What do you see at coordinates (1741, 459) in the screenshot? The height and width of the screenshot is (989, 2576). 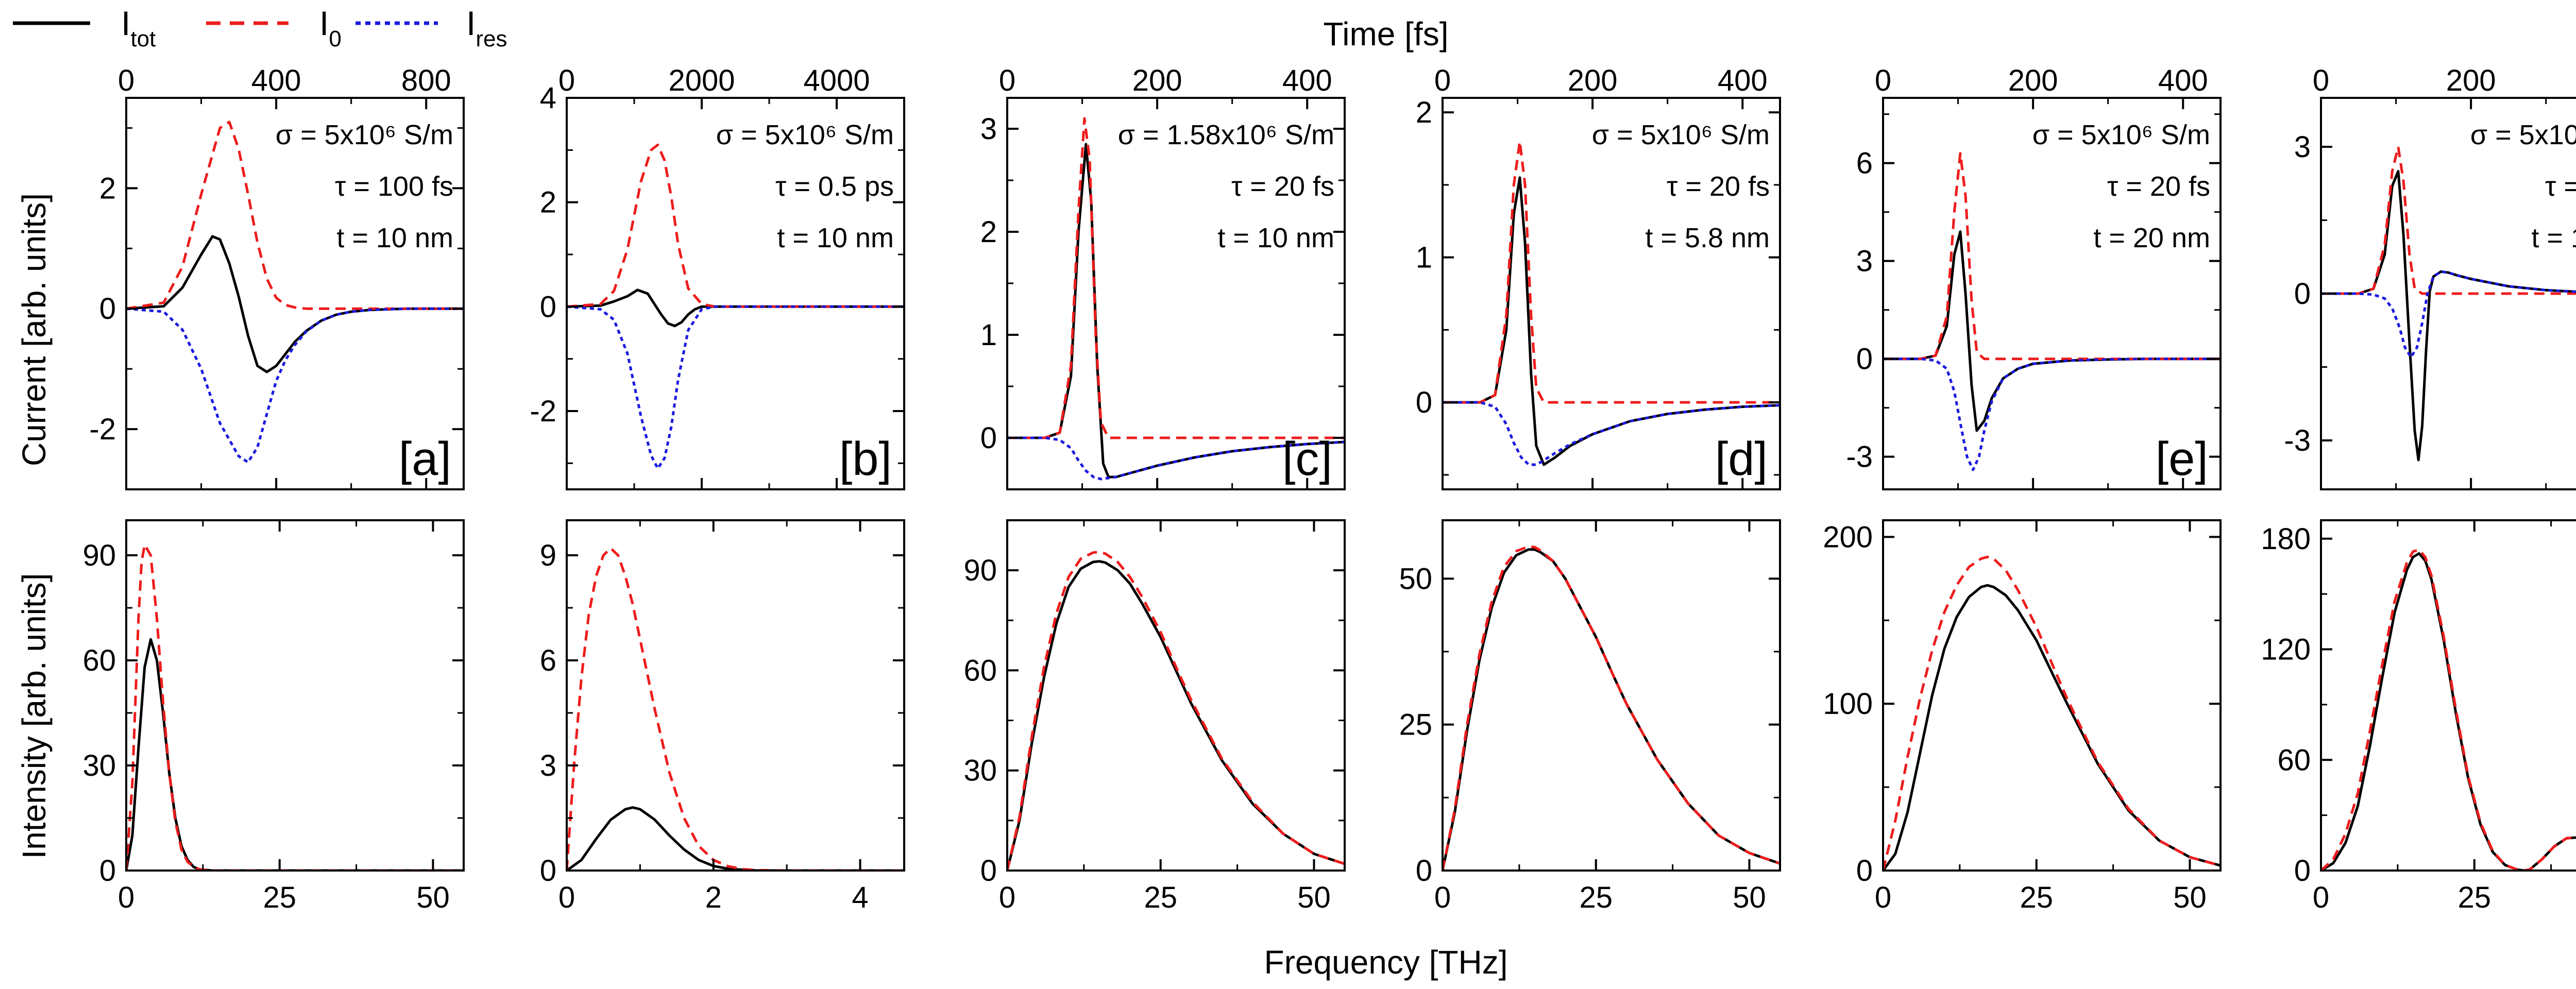 I see `panel-label: [d]` at bounding box center [1741, 459].